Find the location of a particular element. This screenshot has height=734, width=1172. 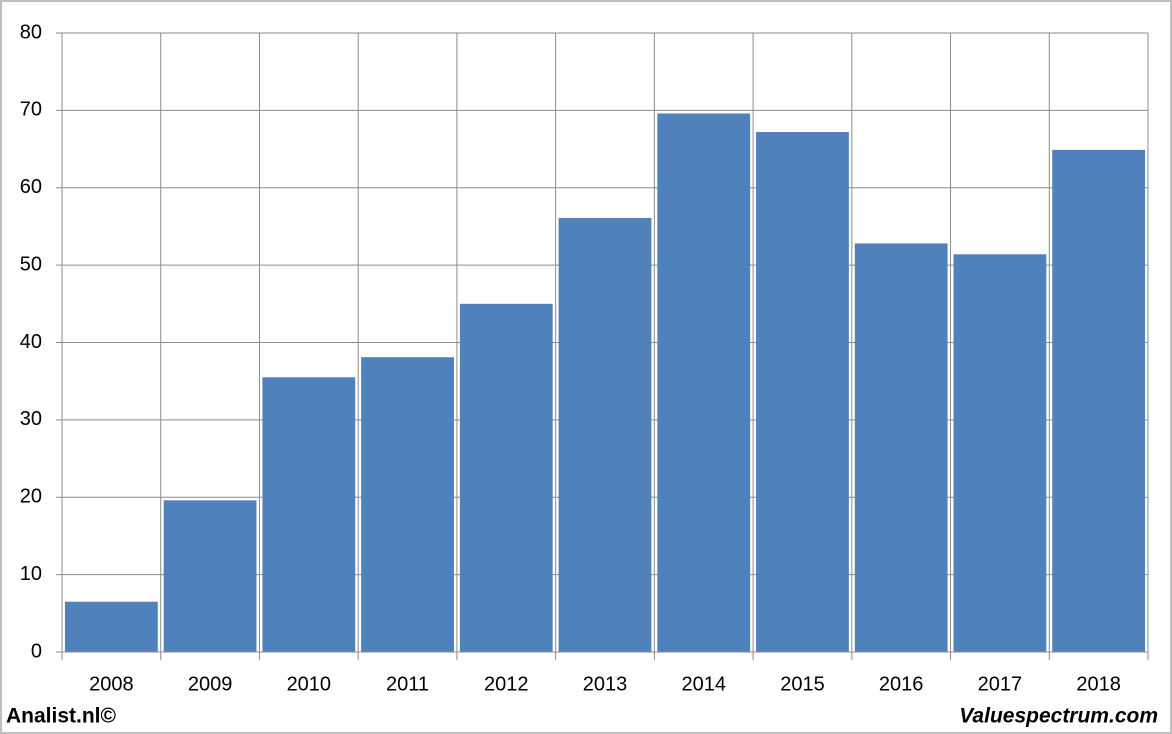

y-tick-label: 50 is located at coordinates (31, 264).